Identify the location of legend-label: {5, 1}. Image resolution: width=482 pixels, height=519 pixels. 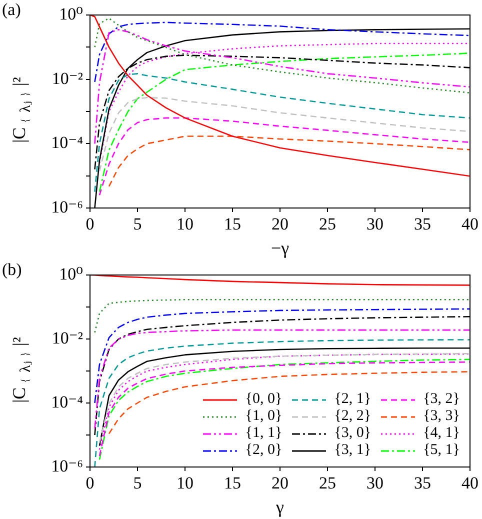
(441, 450).